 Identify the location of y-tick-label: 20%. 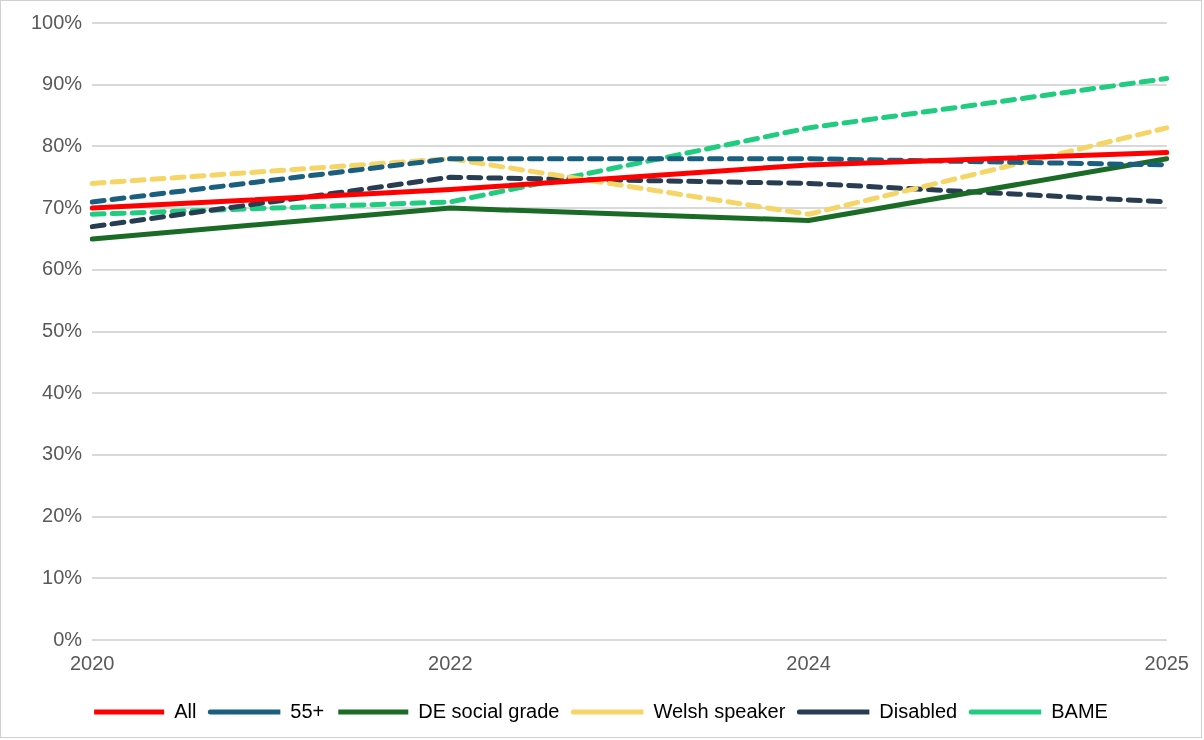
(62, 515).